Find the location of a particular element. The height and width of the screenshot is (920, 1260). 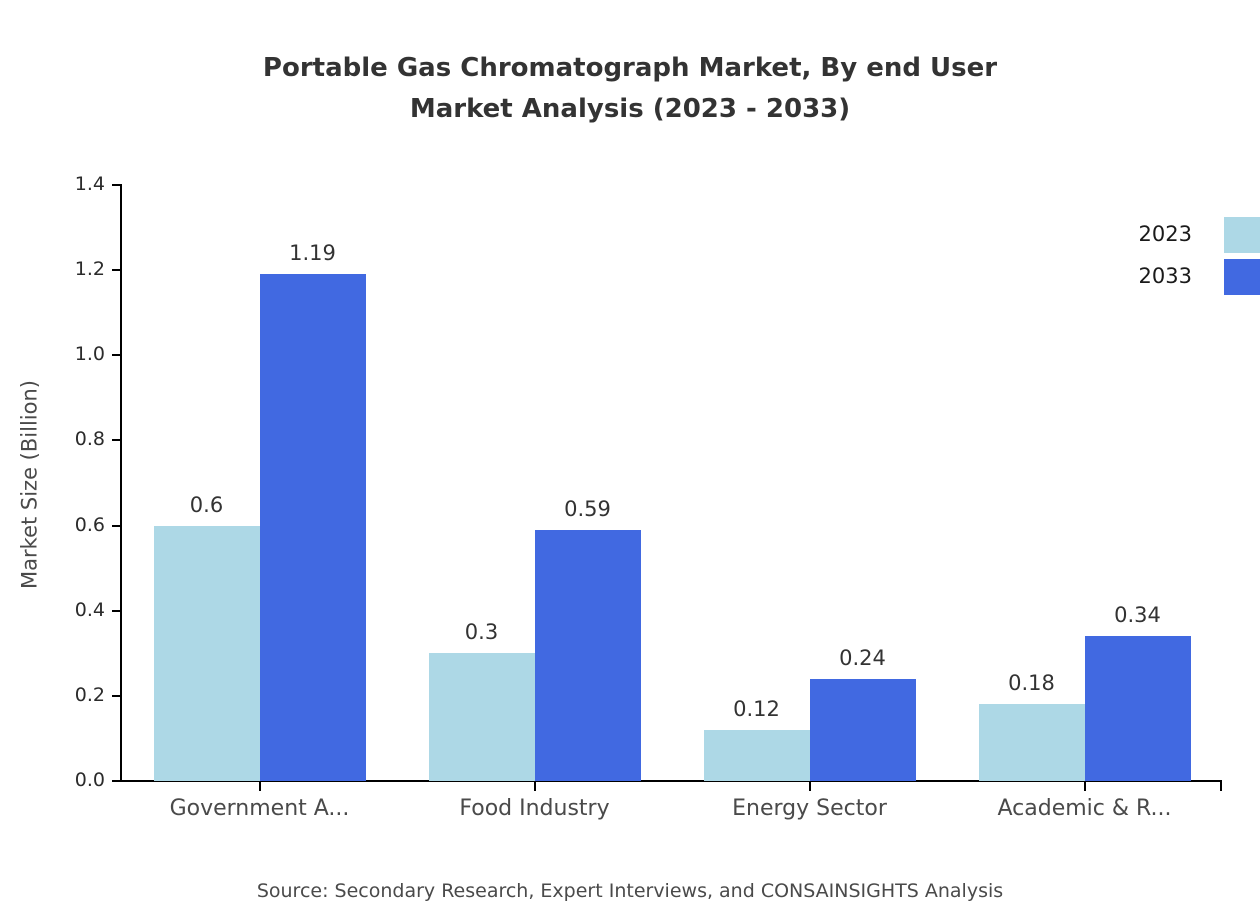

x-axis-spine is located at coordinates (672, 781).